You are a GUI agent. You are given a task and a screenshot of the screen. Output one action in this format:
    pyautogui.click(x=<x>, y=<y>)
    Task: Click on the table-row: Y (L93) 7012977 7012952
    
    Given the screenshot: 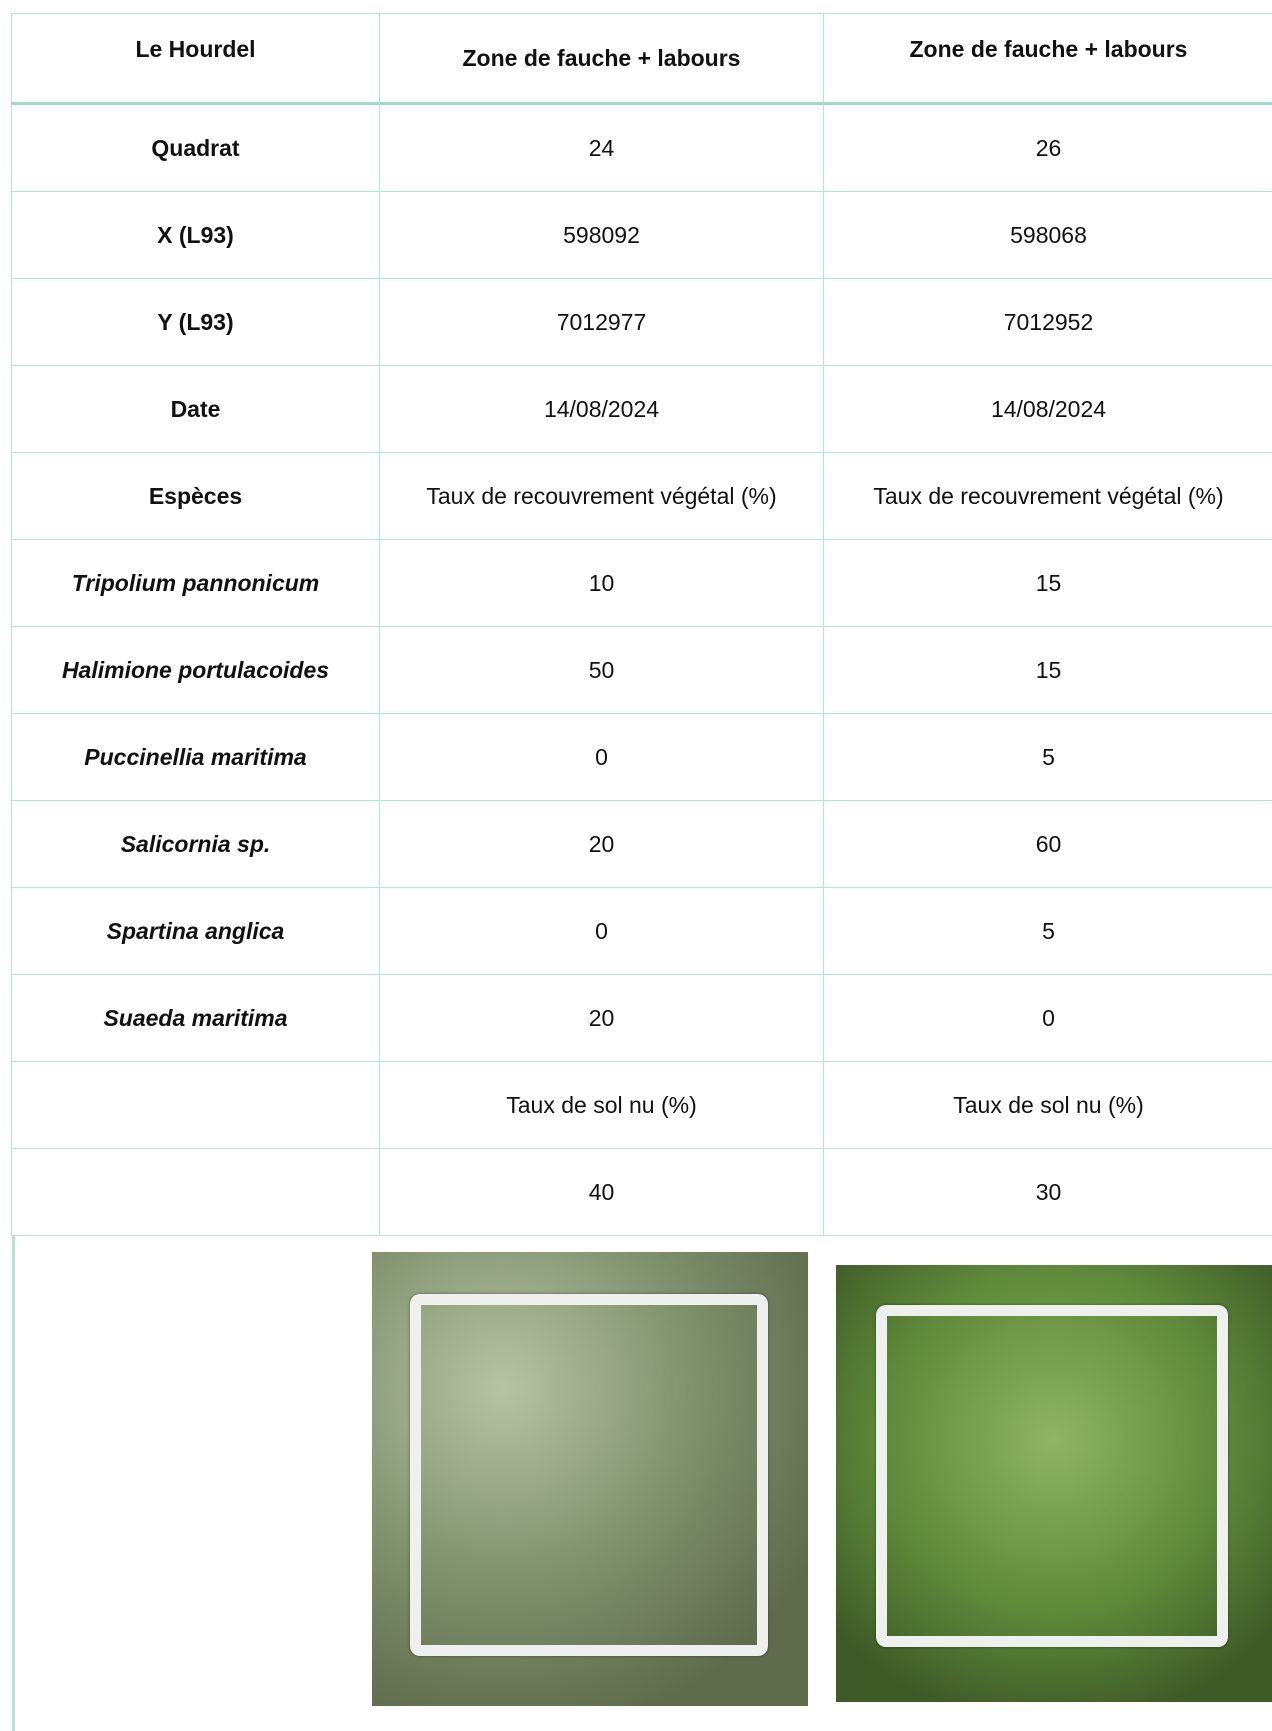 What is the action you would take?
    pyautogui.click(x=641, y=322)
    